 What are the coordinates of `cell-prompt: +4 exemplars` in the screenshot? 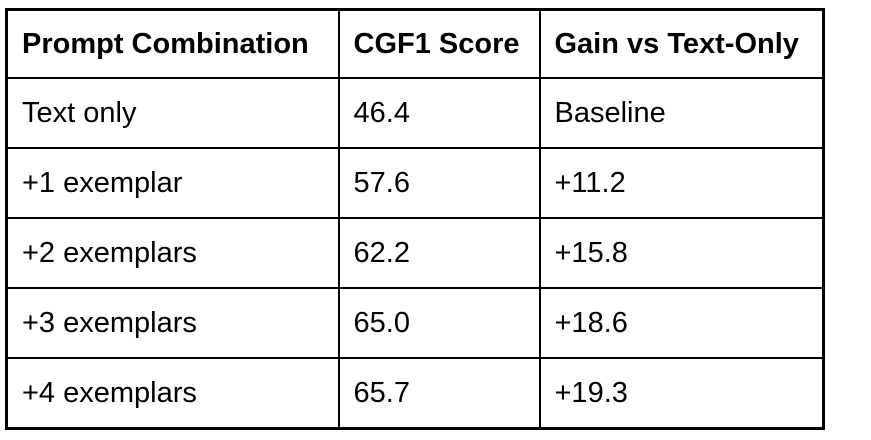 It's located at (172, 393).